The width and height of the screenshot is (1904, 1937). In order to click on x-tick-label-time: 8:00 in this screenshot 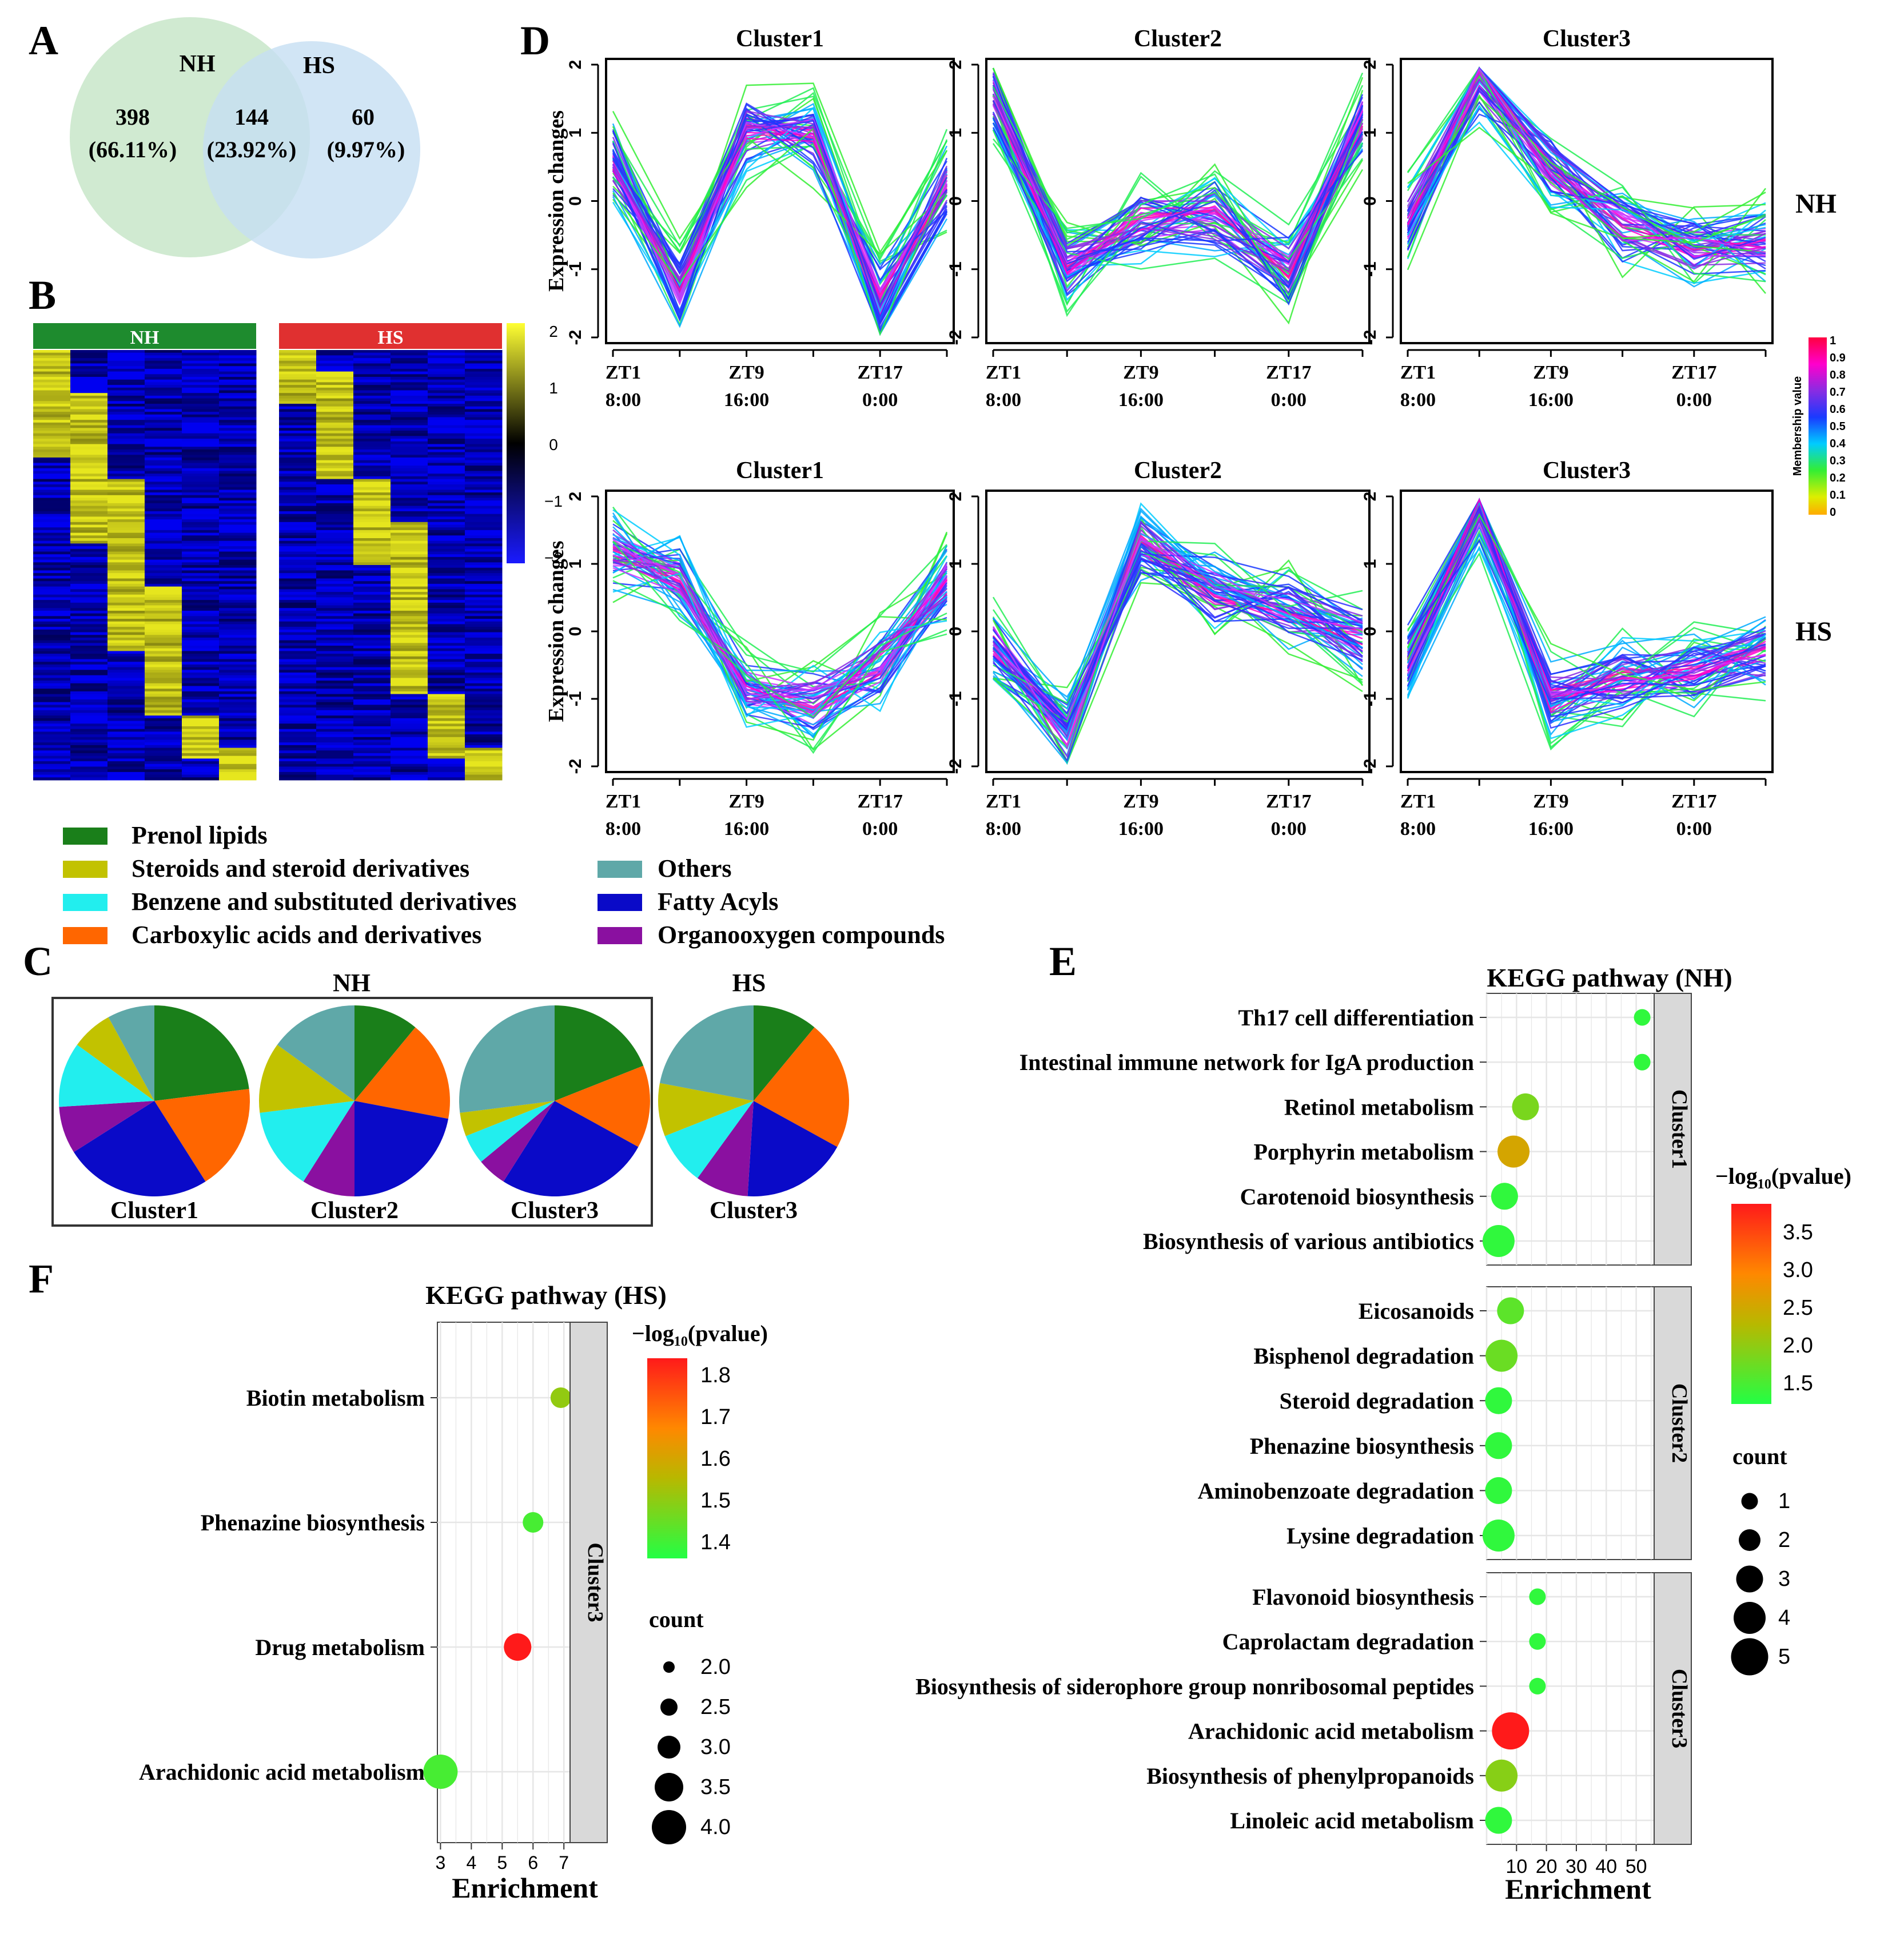, I will do `click(1418, 829)`.